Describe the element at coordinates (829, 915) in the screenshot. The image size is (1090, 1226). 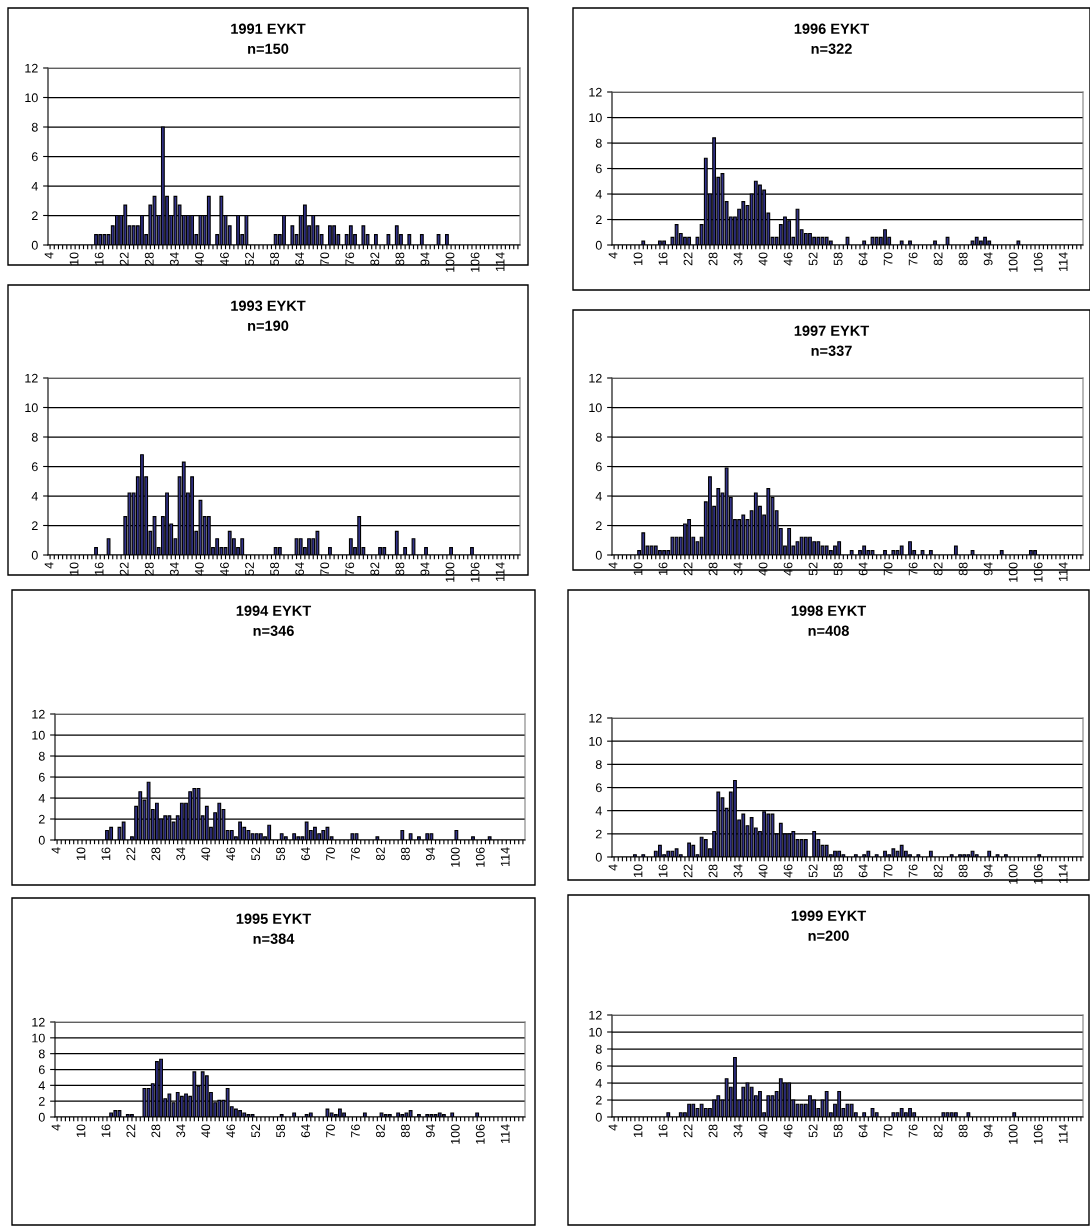
I see `chart-title: 1999 EYKT` at that location.